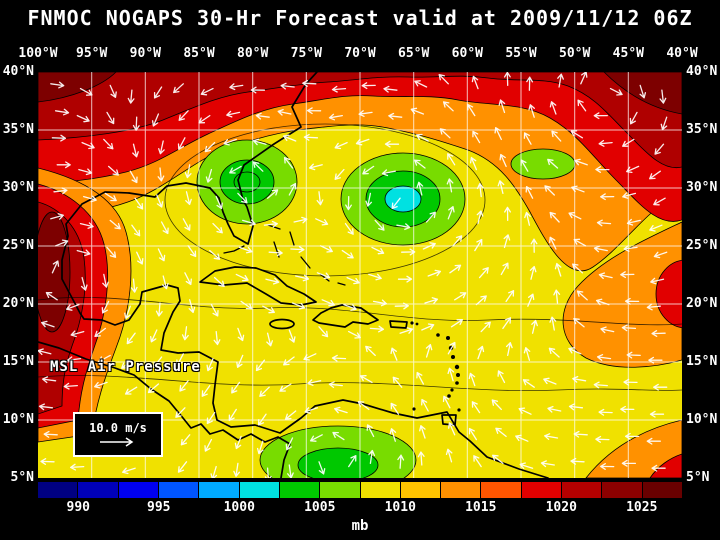 Image resolution: width=720 pixels, height=540 pixels. I want to click on lon-label: 55°W, so click(521, 53).